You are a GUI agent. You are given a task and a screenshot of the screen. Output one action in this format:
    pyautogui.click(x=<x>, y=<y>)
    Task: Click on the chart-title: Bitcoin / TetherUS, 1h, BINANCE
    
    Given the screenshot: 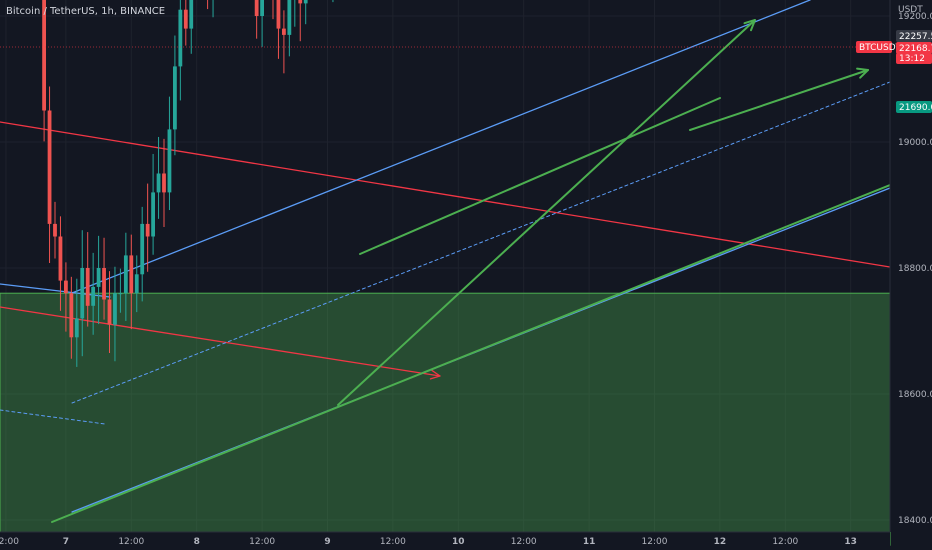 What is the action you would take?
    pyautogui.click(x=85, y=11)
    